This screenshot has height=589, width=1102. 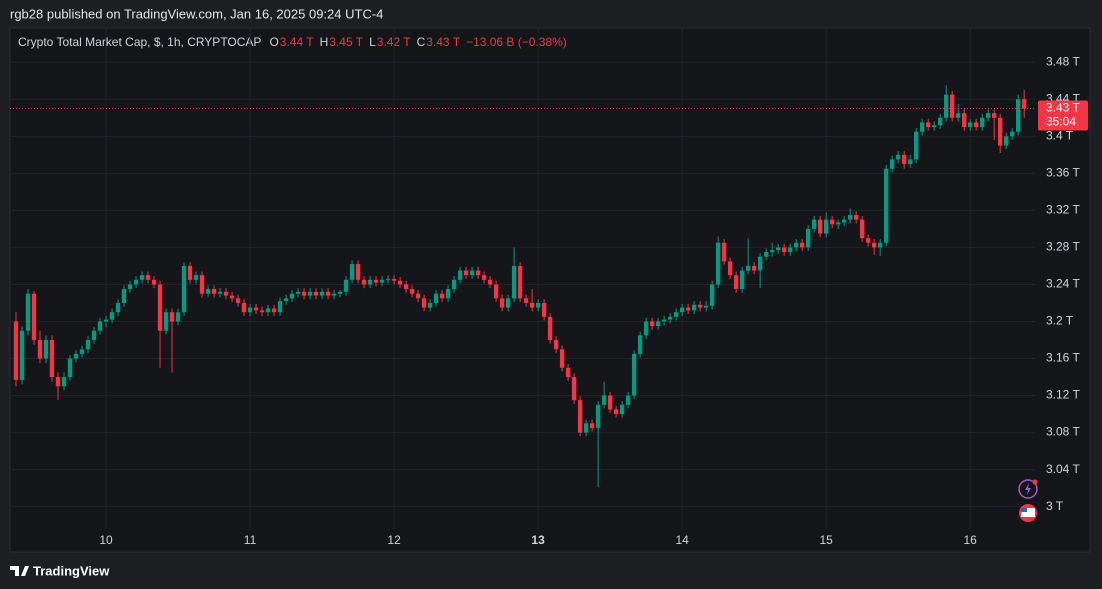 I want to click on alert-icon, so click(x=1028, y=489).